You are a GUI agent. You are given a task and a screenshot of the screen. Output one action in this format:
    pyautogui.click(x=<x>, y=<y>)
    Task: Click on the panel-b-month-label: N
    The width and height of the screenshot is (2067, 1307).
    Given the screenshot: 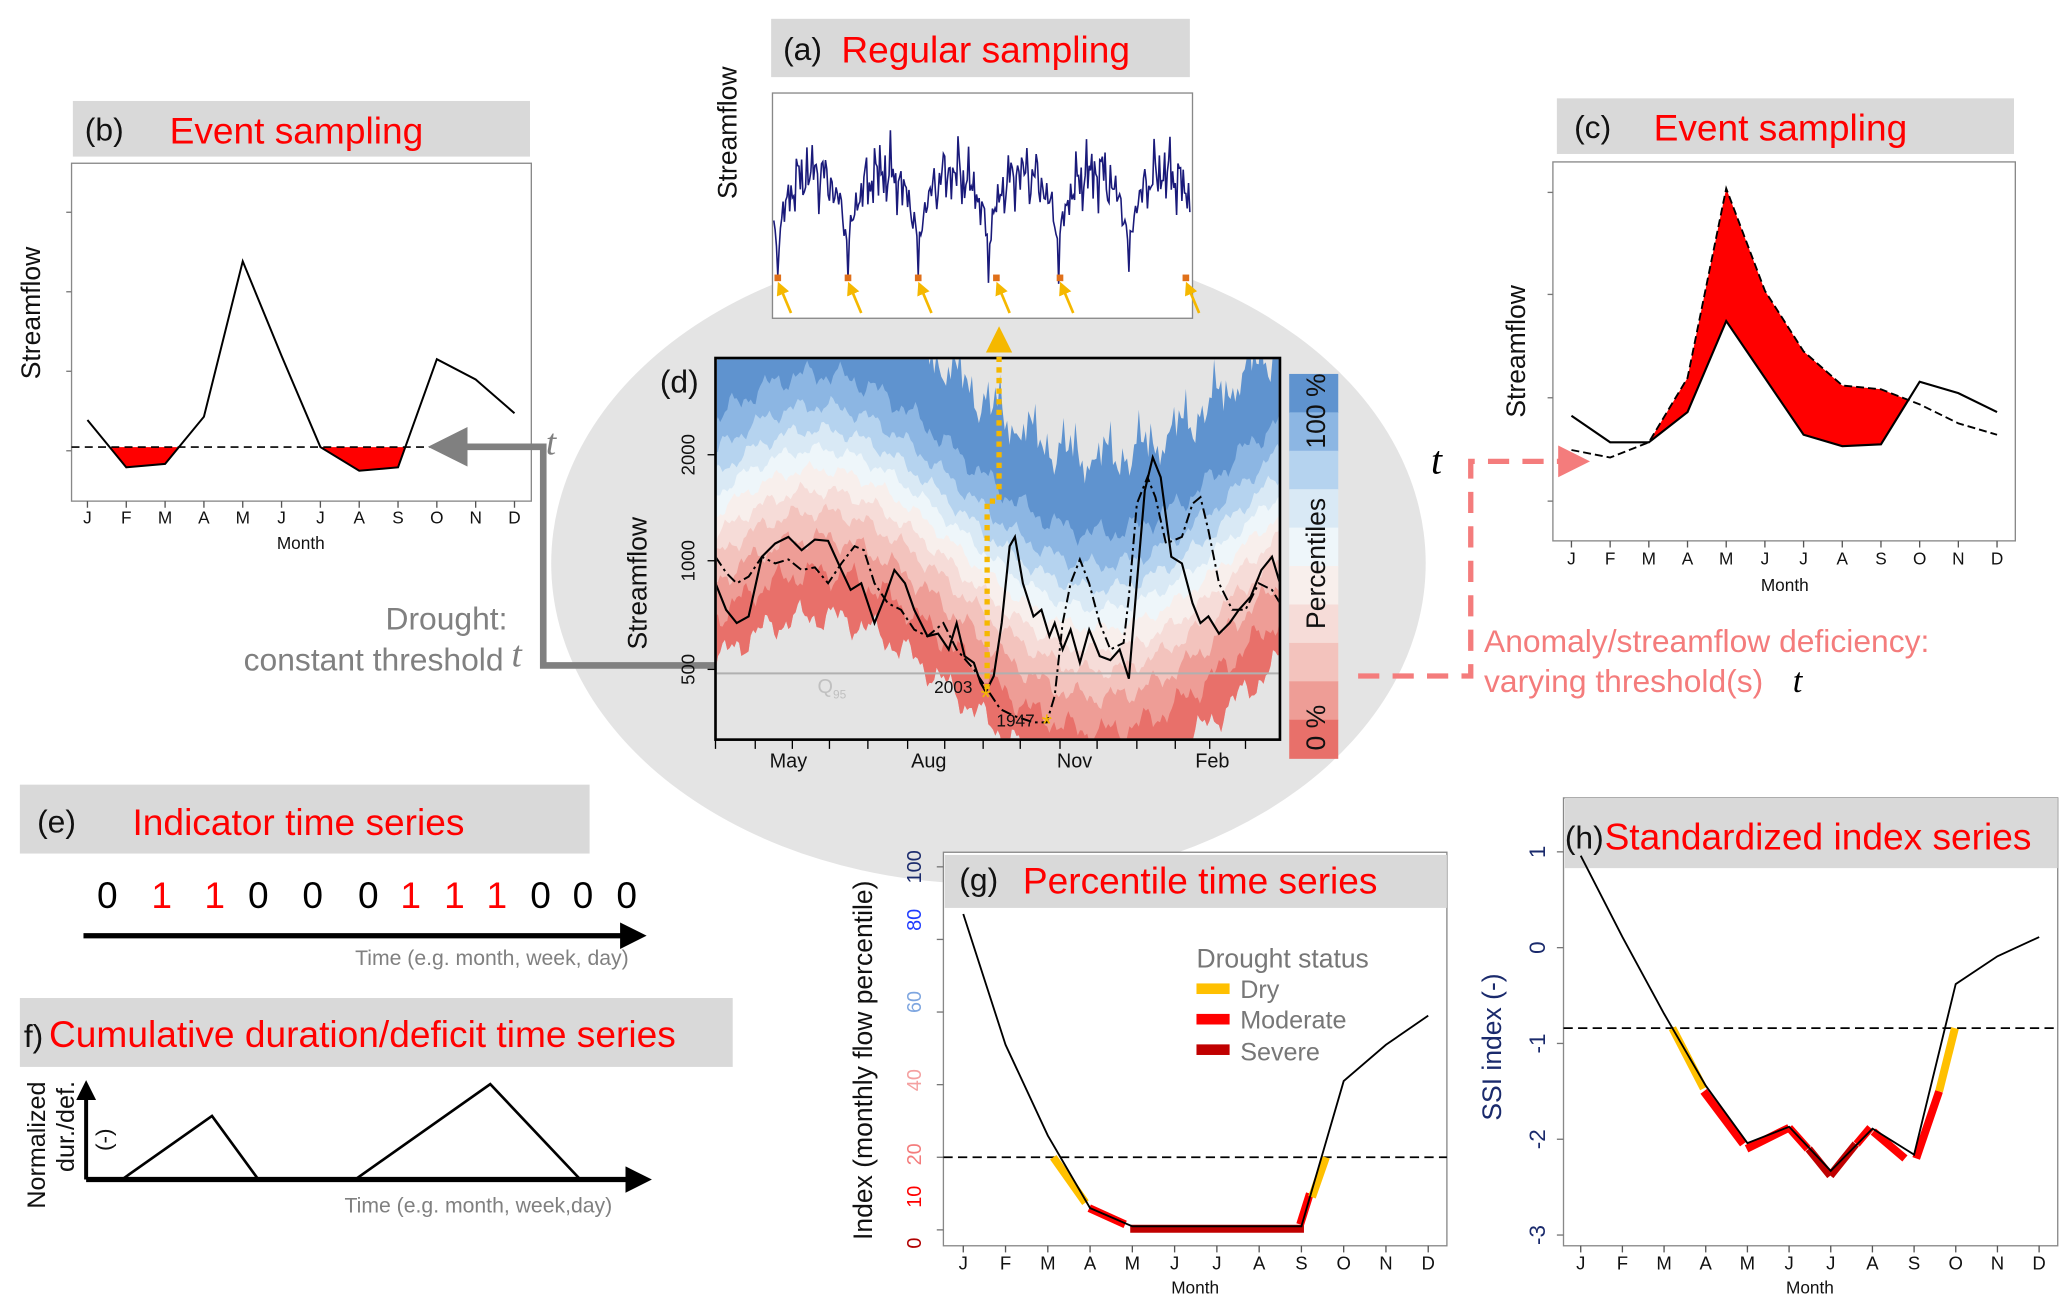 What is the action you would take?
    pyautogui.click(x=475, y=518)
    